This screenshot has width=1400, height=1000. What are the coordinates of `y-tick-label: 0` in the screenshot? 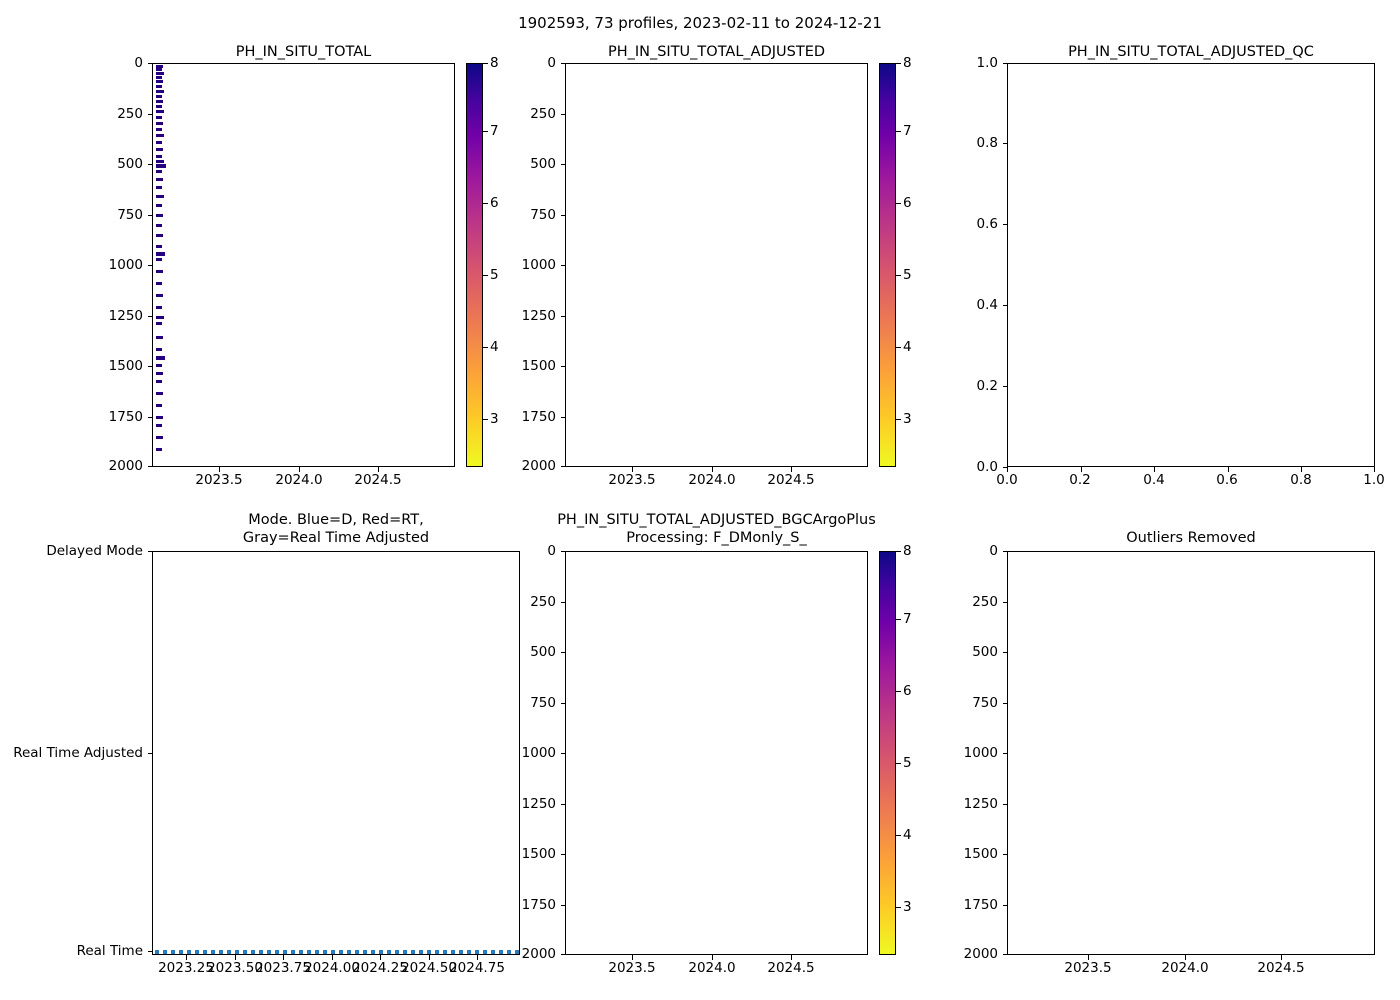 It's located at (993, 551).